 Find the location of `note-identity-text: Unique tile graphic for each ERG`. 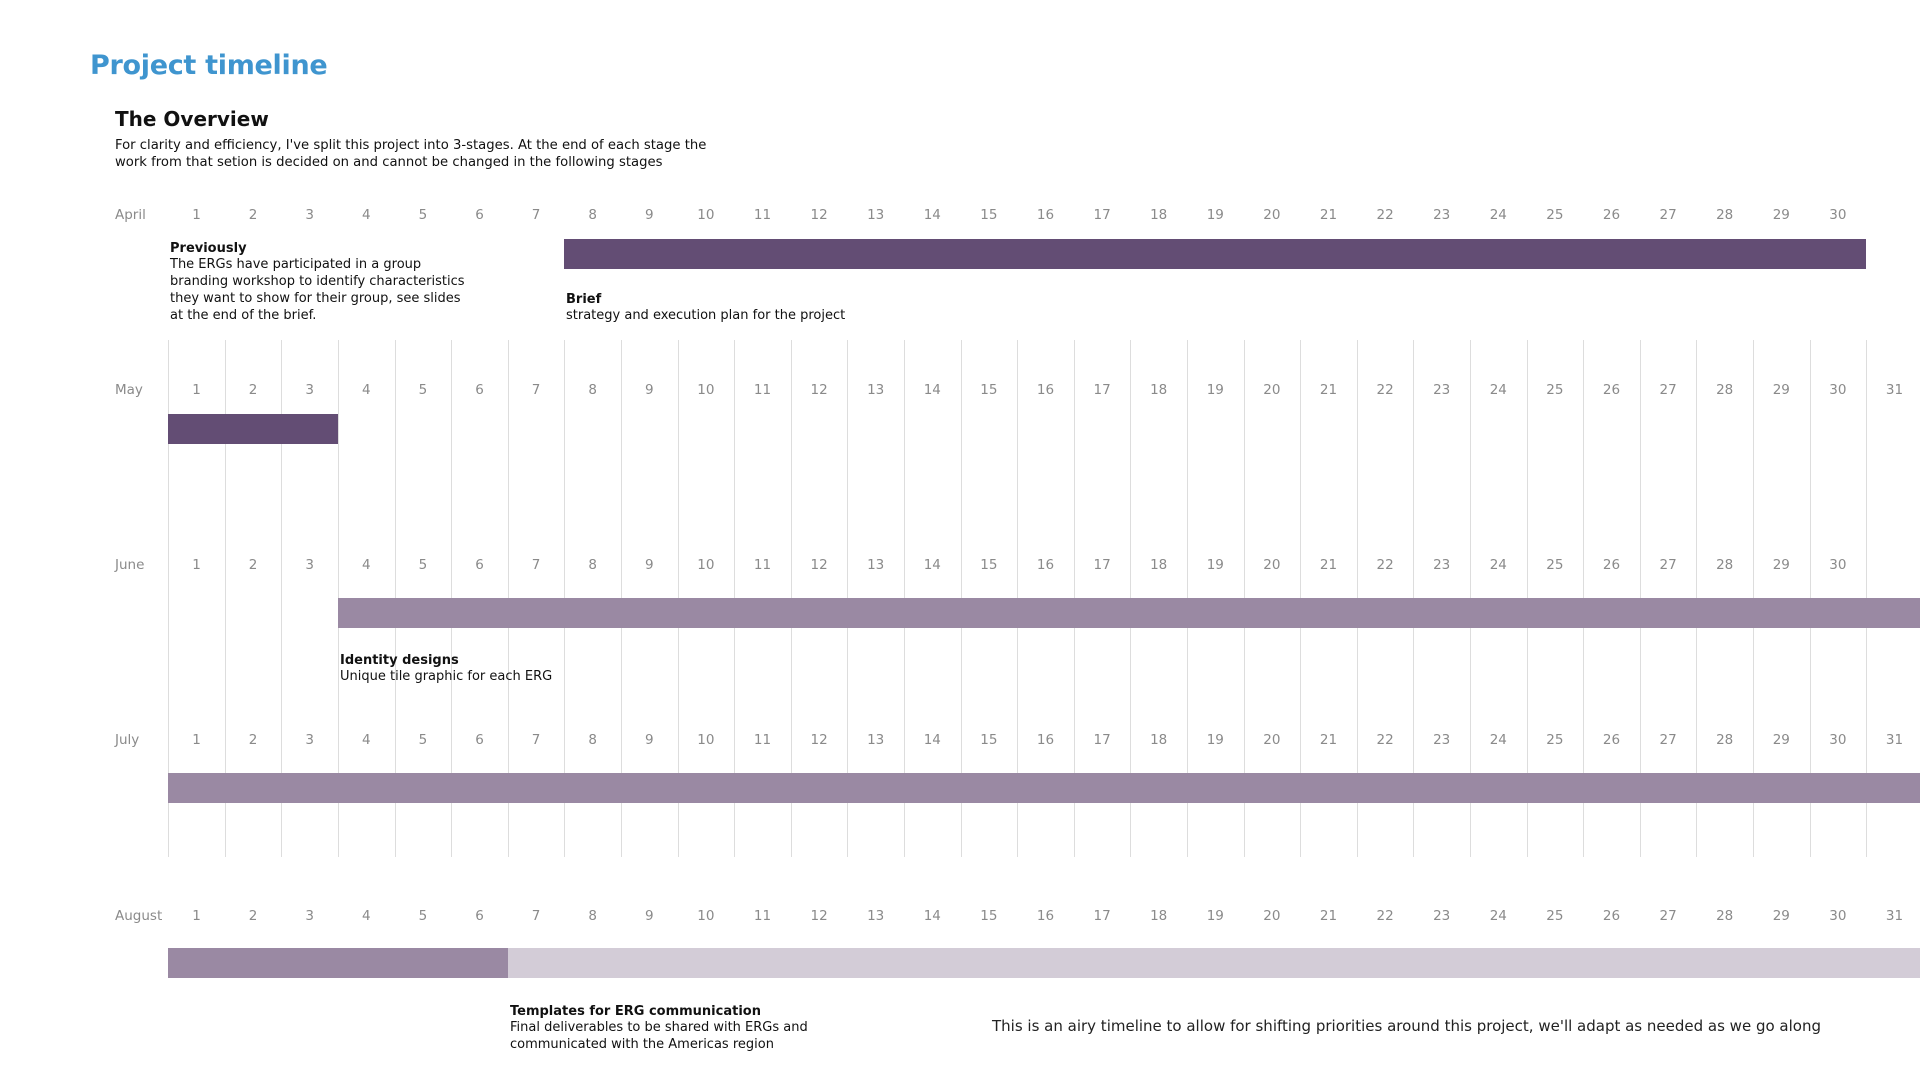

note-identity-text: Unique tile graphic for each ERG is located at coordinates (446, 676).